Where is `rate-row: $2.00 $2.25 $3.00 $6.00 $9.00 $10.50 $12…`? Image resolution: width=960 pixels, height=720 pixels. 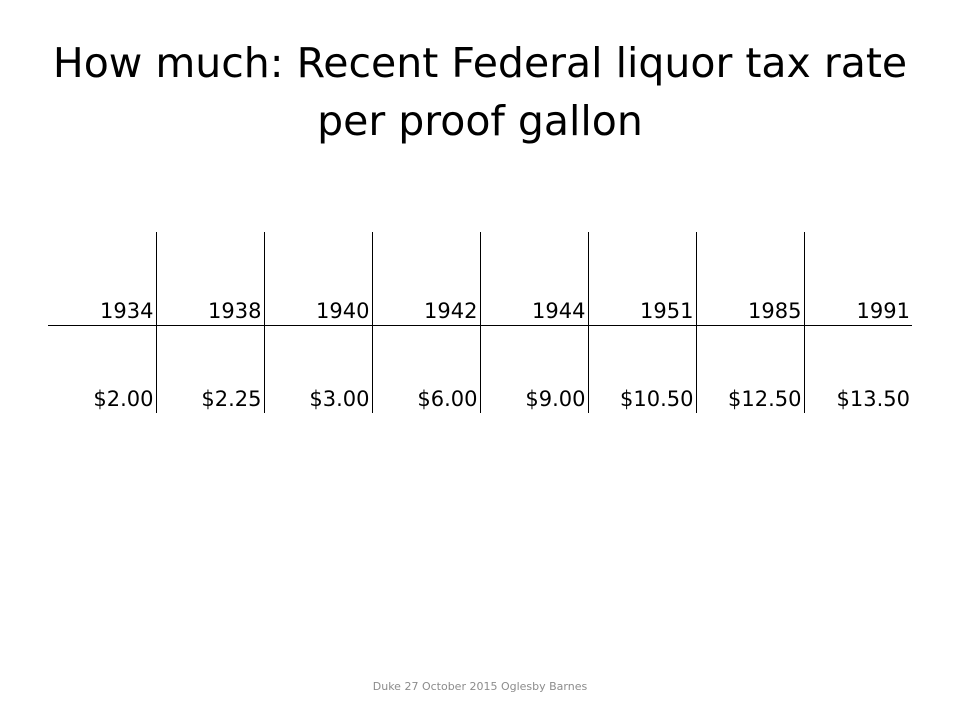 rate-row: $2.00 $2.25 $3.00 $6.00 $9.00 $10.50 $12… is located at coordinates (480, 369).